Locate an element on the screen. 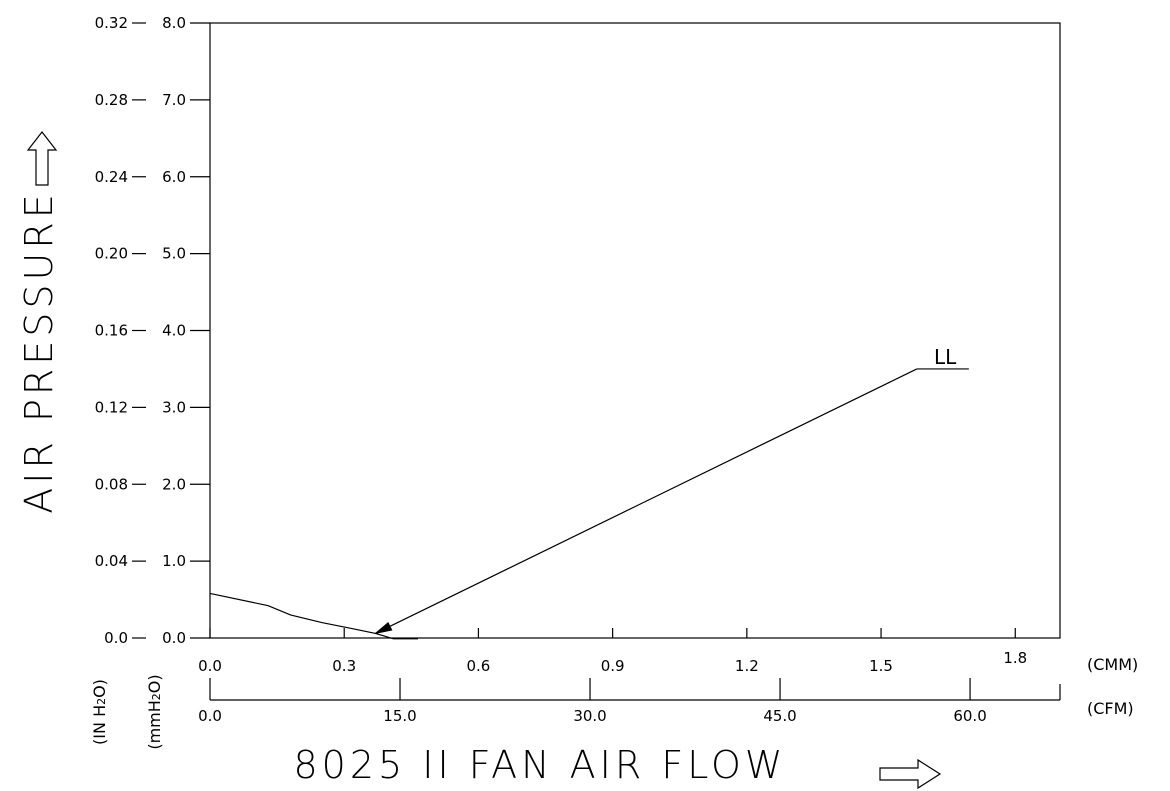 Image resolution: width=1170 pixels, height=791 pixels. x-cmm-tick-label: 0.3 is located at coordinates (344, 666).